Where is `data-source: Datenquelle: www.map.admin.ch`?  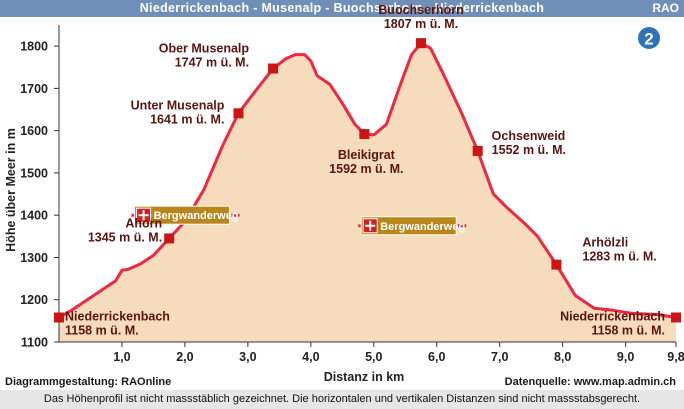
data-source: Datenquelle: www.map.admin.ch is located at coordinates (590, 382).